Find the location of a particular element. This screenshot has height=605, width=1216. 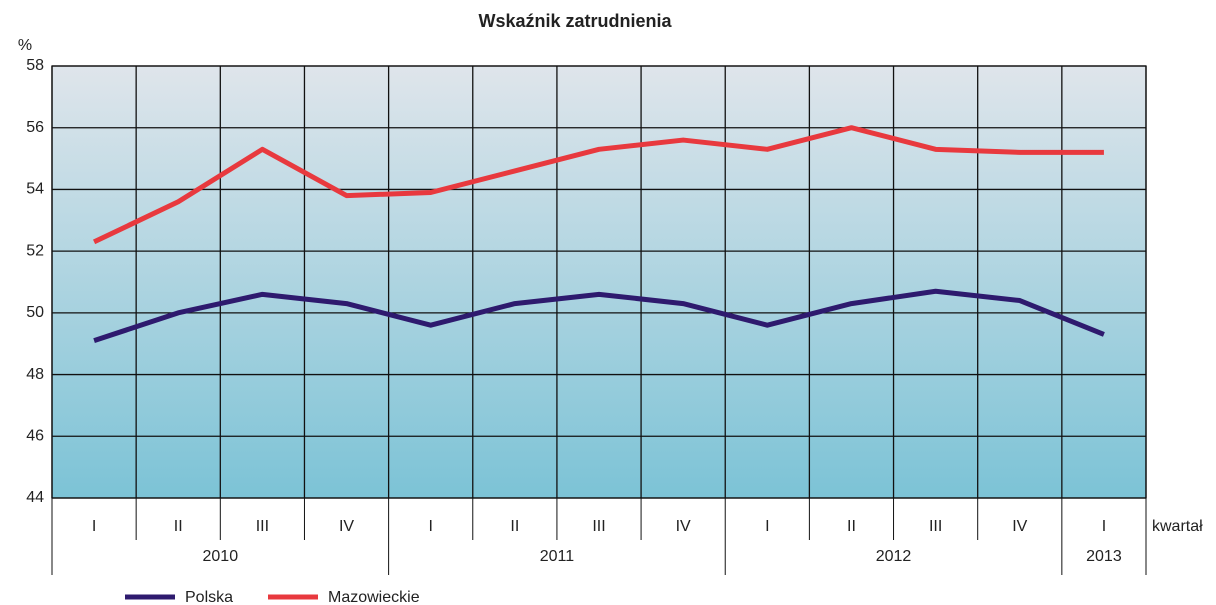

year-label: 2011 is located at coordinates (557, 556).